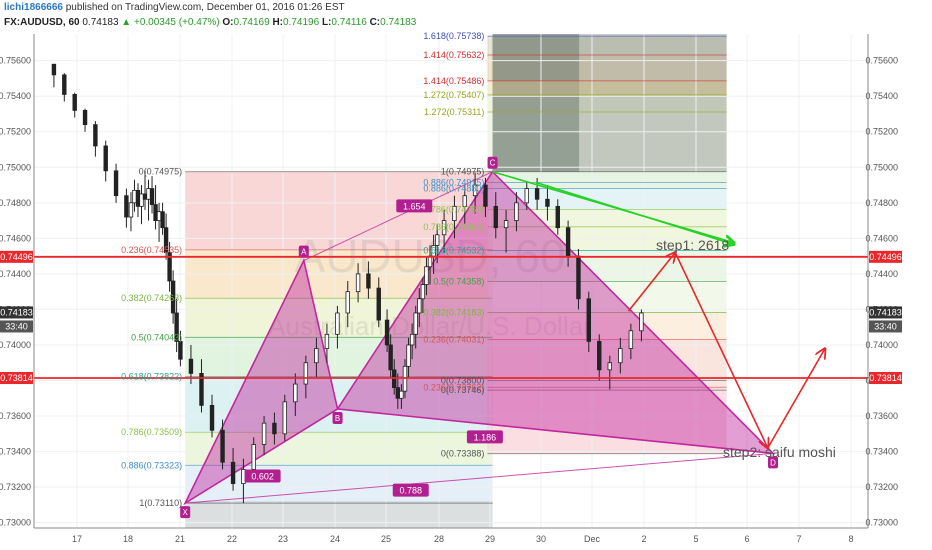 This screenshot has height=550, width=932. What do you see at coordinates (881, 96) in the screenshot?
I see `y-tick-right-1: 0.75400` at bounding box center [881, 96].